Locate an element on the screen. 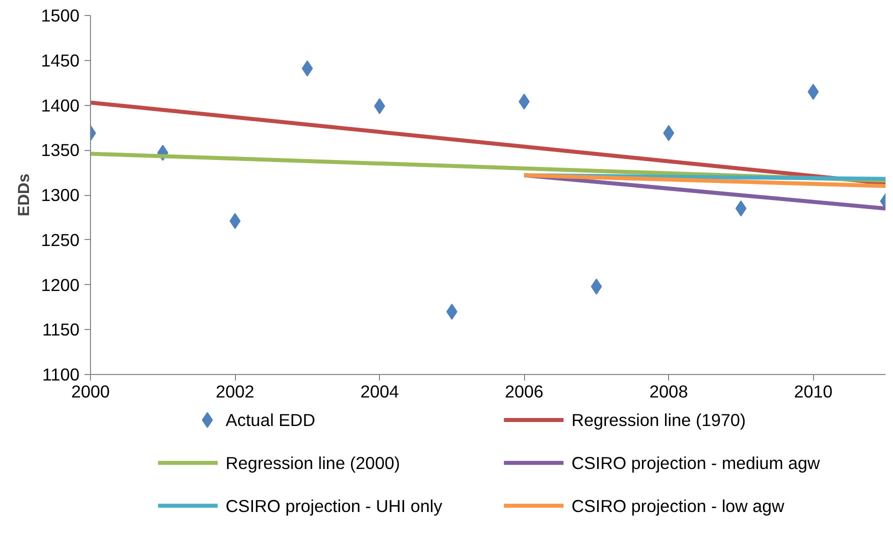  x-tick-label: 2004 is located at coordinates (380, 392).